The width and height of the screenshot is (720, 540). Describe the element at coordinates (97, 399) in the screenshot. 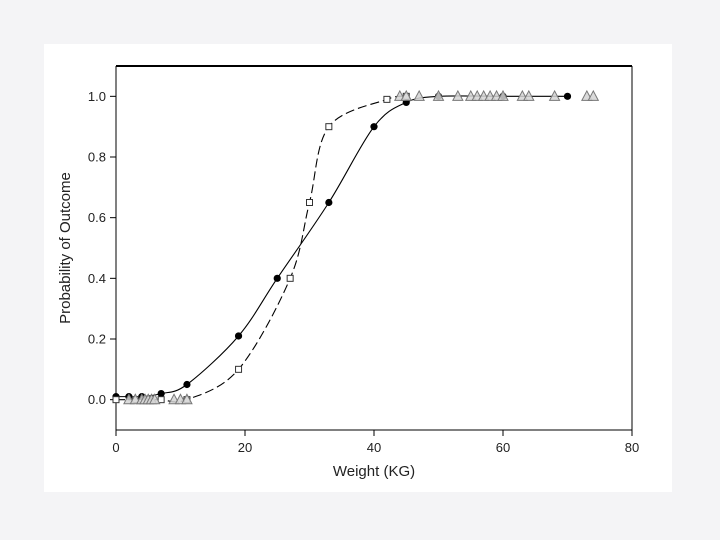

I see `y-tick-label: 0.0` at that location.